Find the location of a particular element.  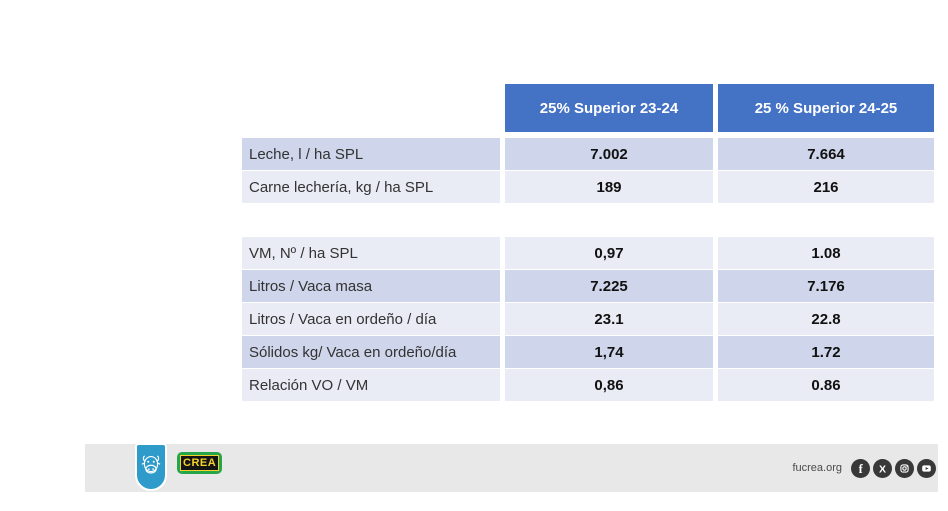

row-value-2324: 23.1 is located at coordinates (609, 319).